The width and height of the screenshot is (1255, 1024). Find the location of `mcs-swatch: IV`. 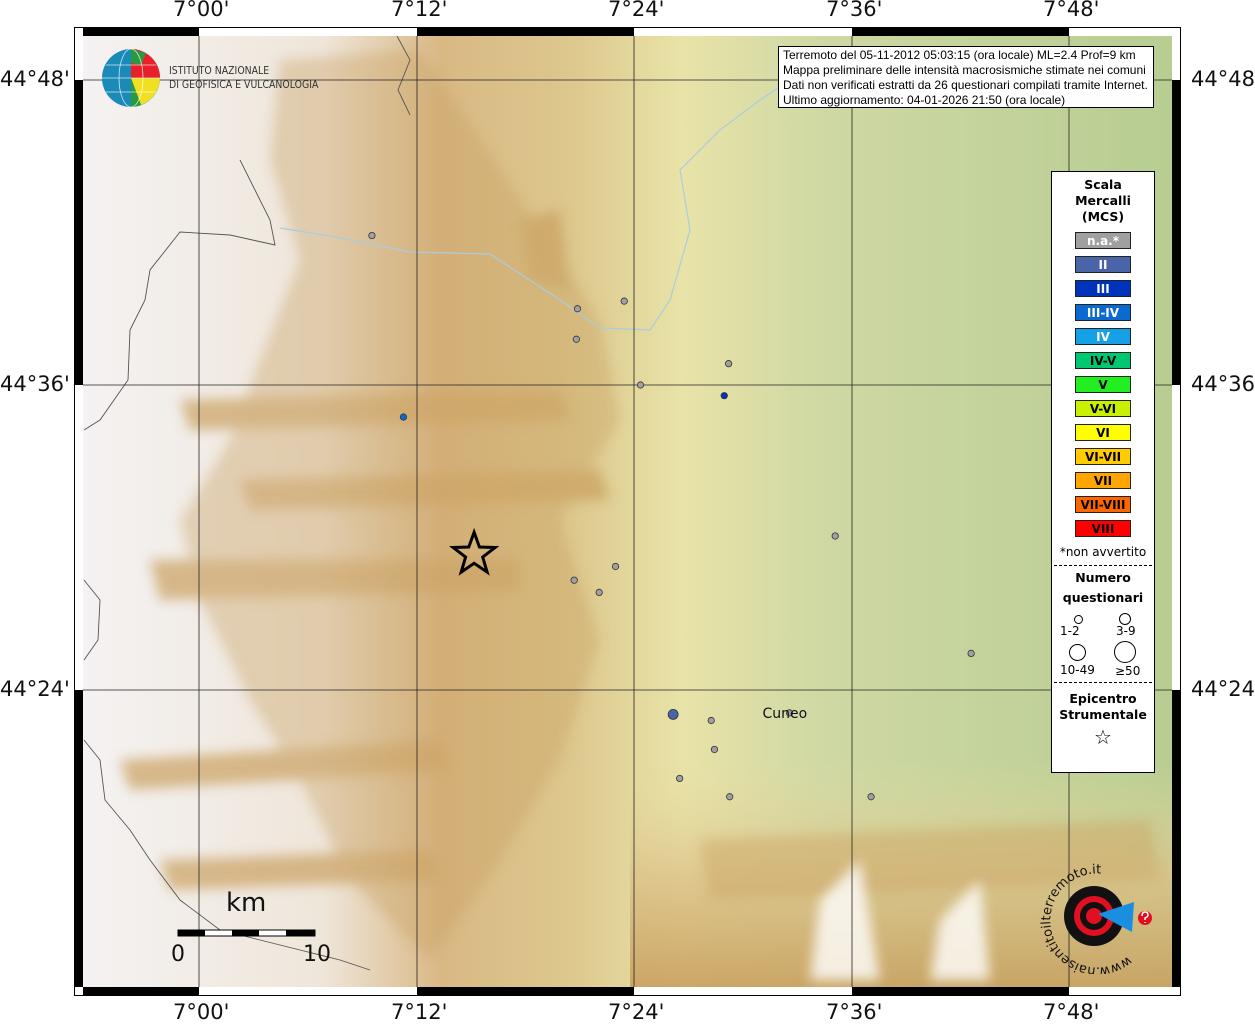

mcs-swatch: IV is located at coordinates (1103, 336).